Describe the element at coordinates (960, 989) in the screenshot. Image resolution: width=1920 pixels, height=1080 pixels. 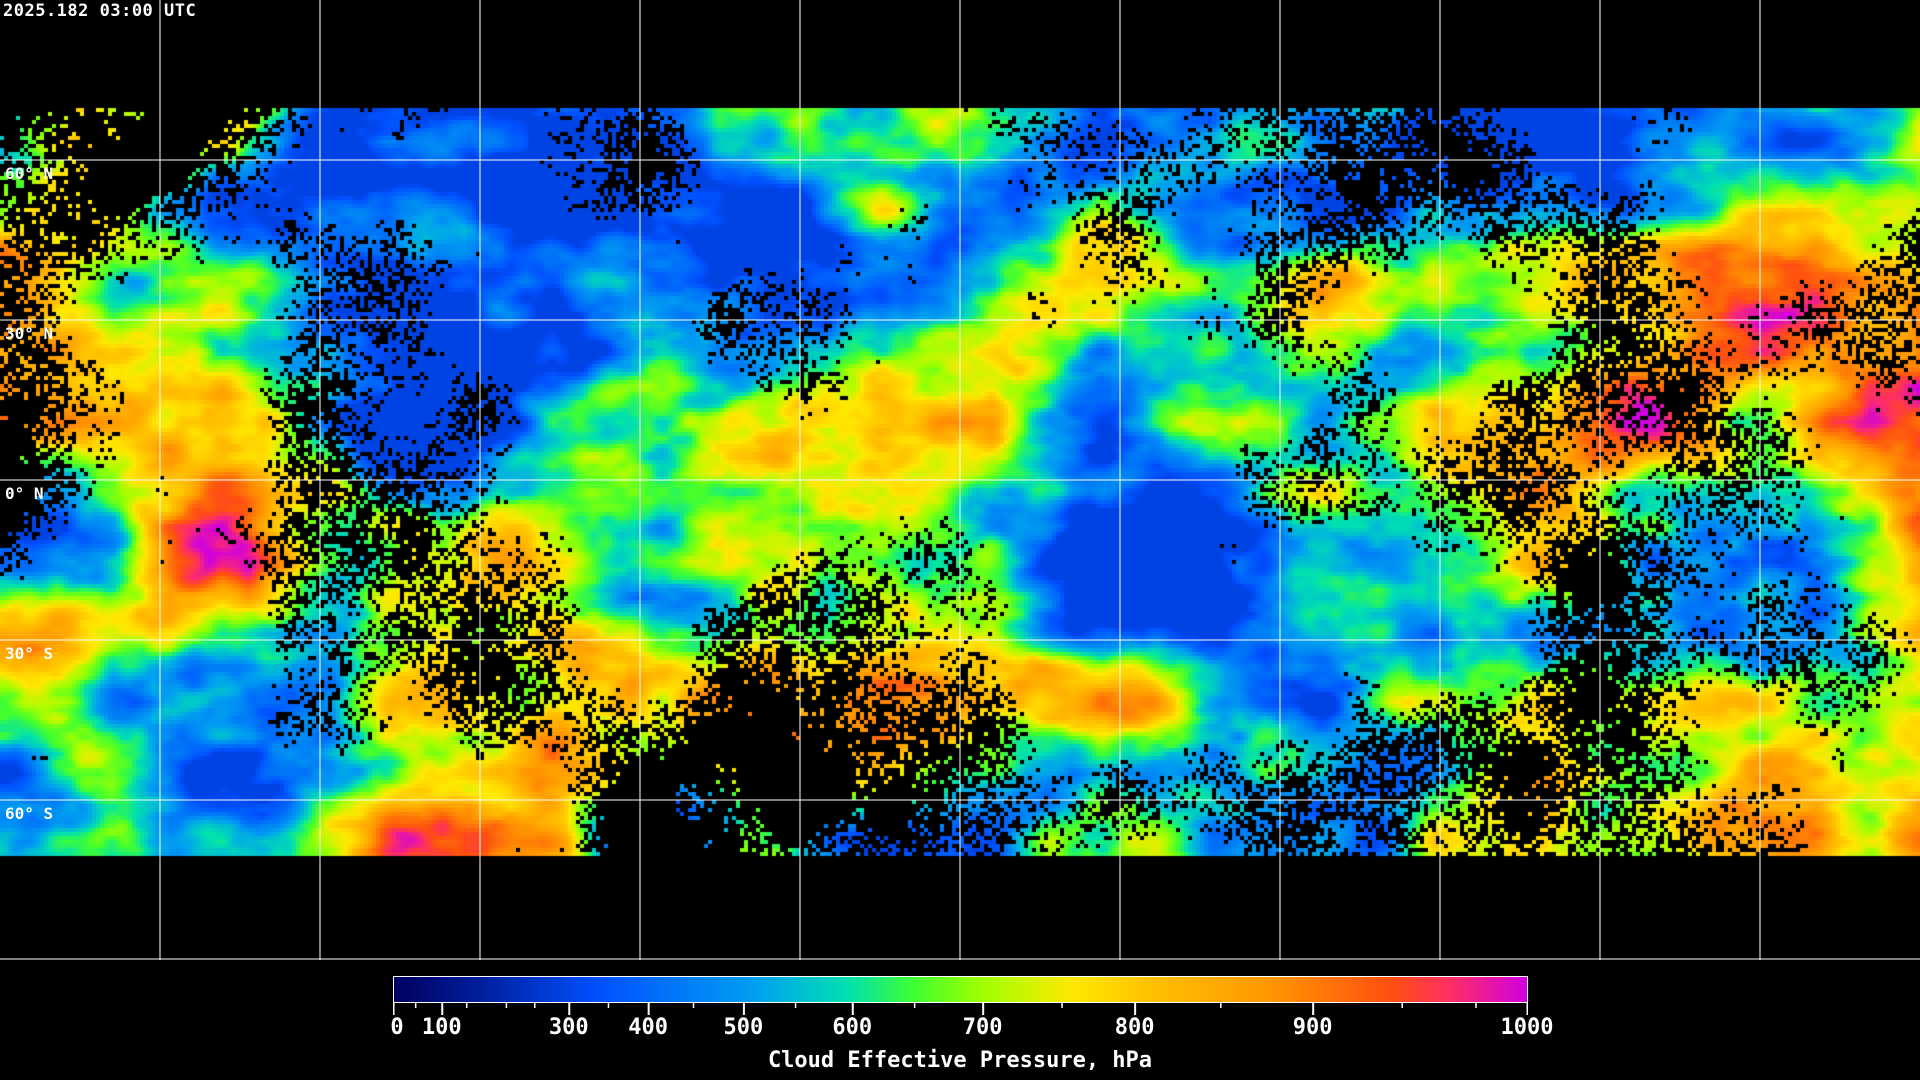
I see `colorbar` at that location.